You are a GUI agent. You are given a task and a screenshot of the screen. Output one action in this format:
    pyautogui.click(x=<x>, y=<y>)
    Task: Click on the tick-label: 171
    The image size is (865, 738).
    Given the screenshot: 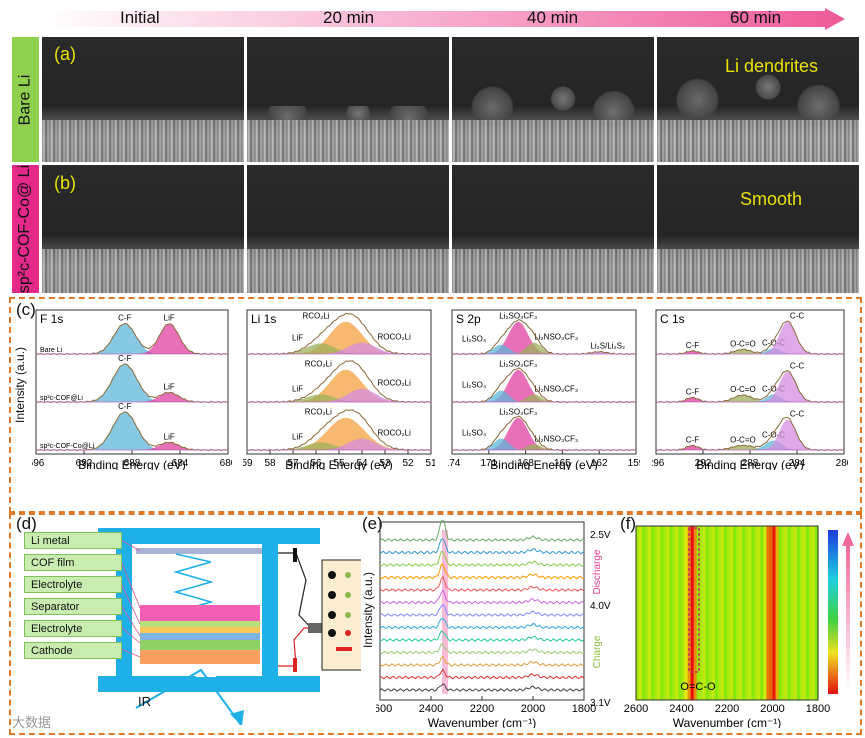 What is the action you would take?
    pyautogui.click(x=488, y=463)
    